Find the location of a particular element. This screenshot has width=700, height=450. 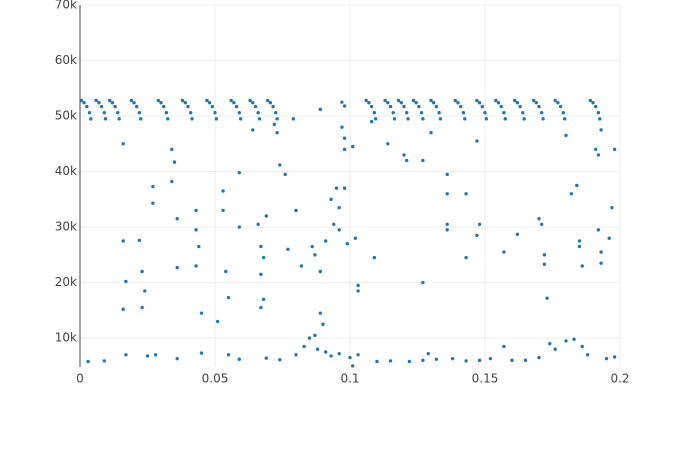

y-tick-label: 50k is located at coordinates (66, 116).